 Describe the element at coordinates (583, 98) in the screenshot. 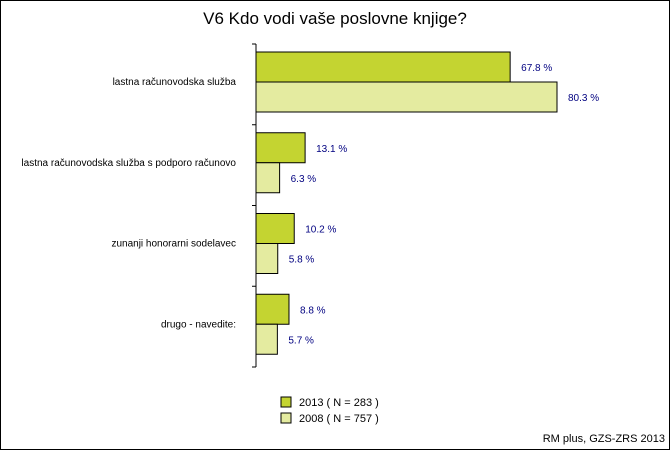

I see `data-label: 80.3 %` at that location.